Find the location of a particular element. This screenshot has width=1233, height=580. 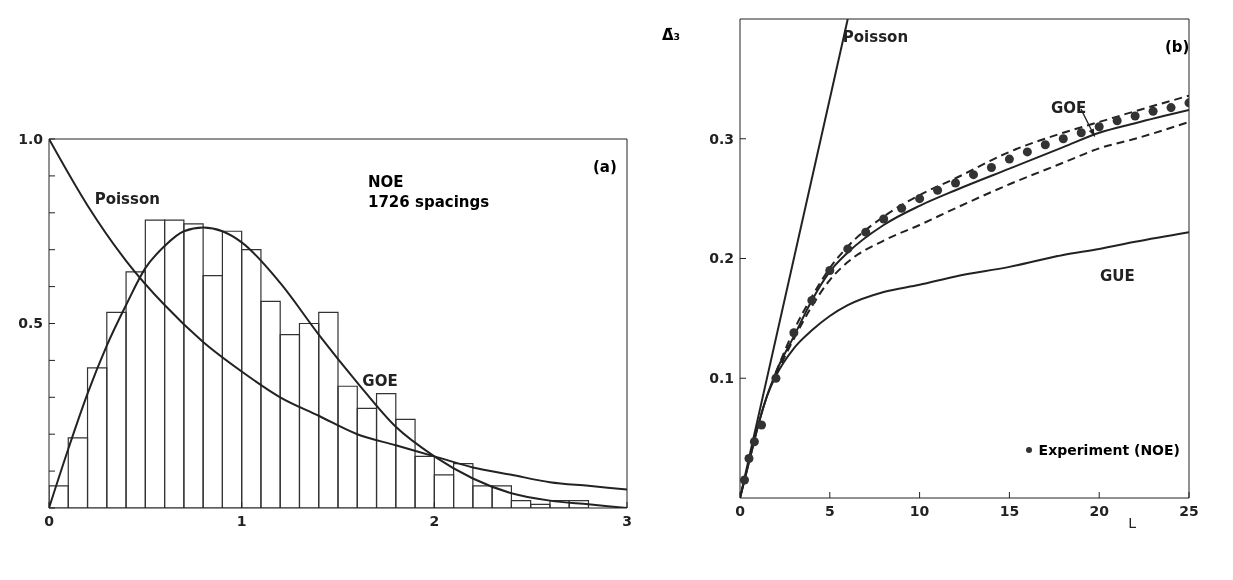

x-tick-label: 2 is located at coordinates (434, 520).